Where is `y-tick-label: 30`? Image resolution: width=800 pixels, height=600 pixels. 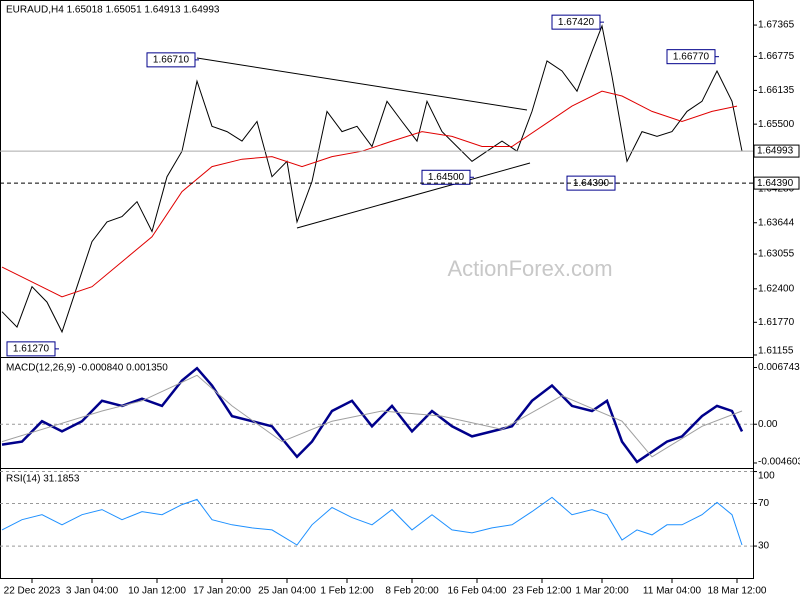 y-tick-label: 30 is located at coordinates (764, 546).